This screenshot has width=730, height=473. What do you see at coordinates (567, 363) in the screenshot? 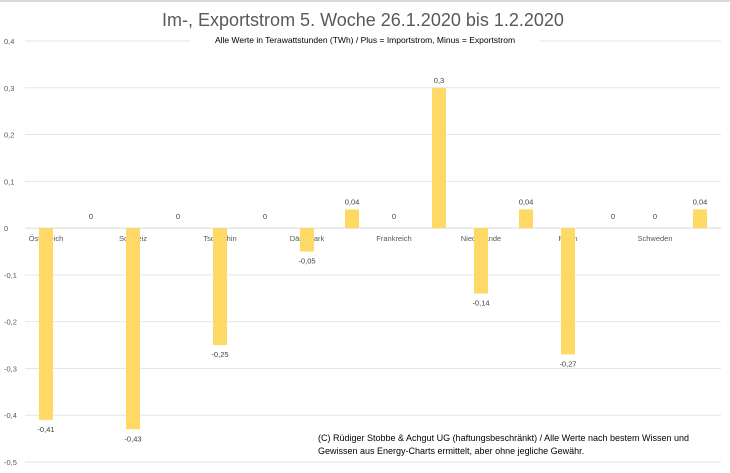
I see `data-label: -0,27` at bounding box center [567, 363].